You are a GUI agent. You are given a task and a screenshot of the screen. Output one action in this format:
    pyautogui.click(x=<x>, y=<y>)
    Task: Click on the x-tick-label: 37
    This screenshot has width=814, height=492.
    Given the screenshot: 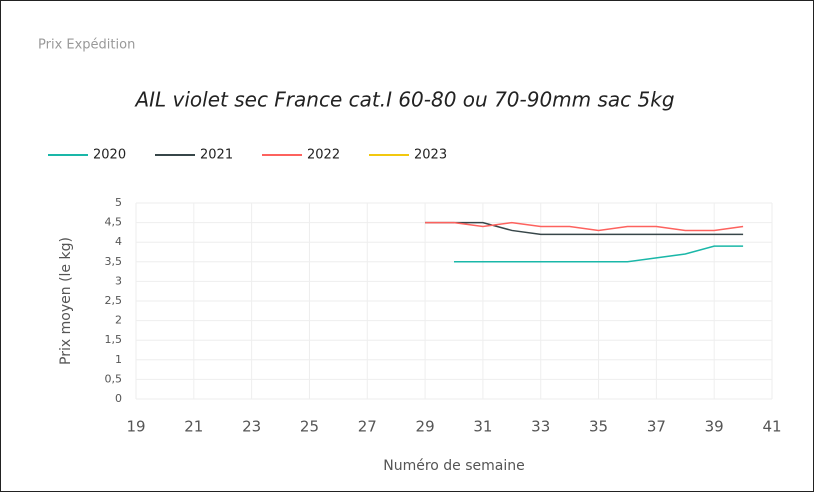 What is the action you would take?
    pyautogui.click(x=656, y=427)
    